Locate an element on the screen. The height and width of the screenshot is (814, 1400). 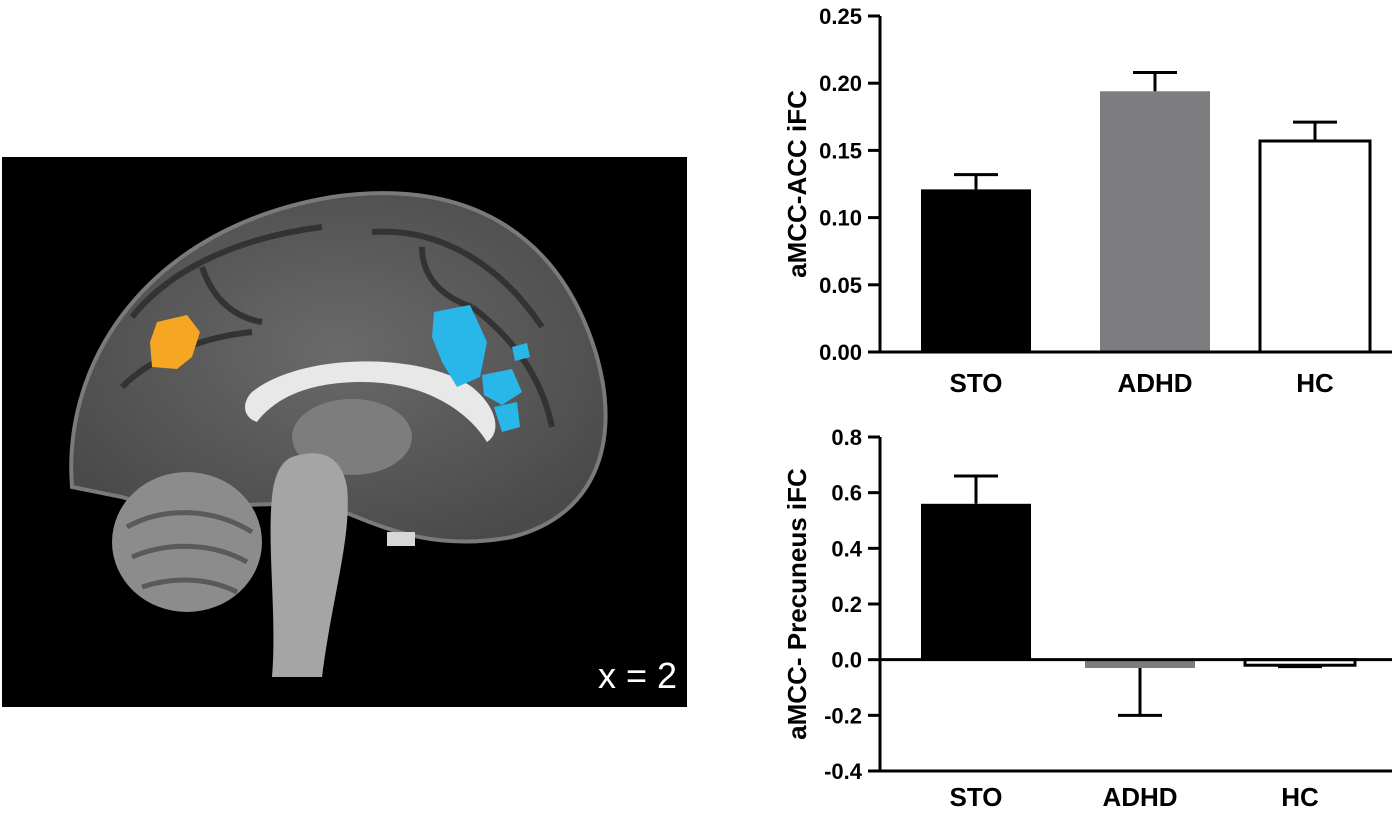
y-tick-label: 0.00 is located at coordinates (840, 352).